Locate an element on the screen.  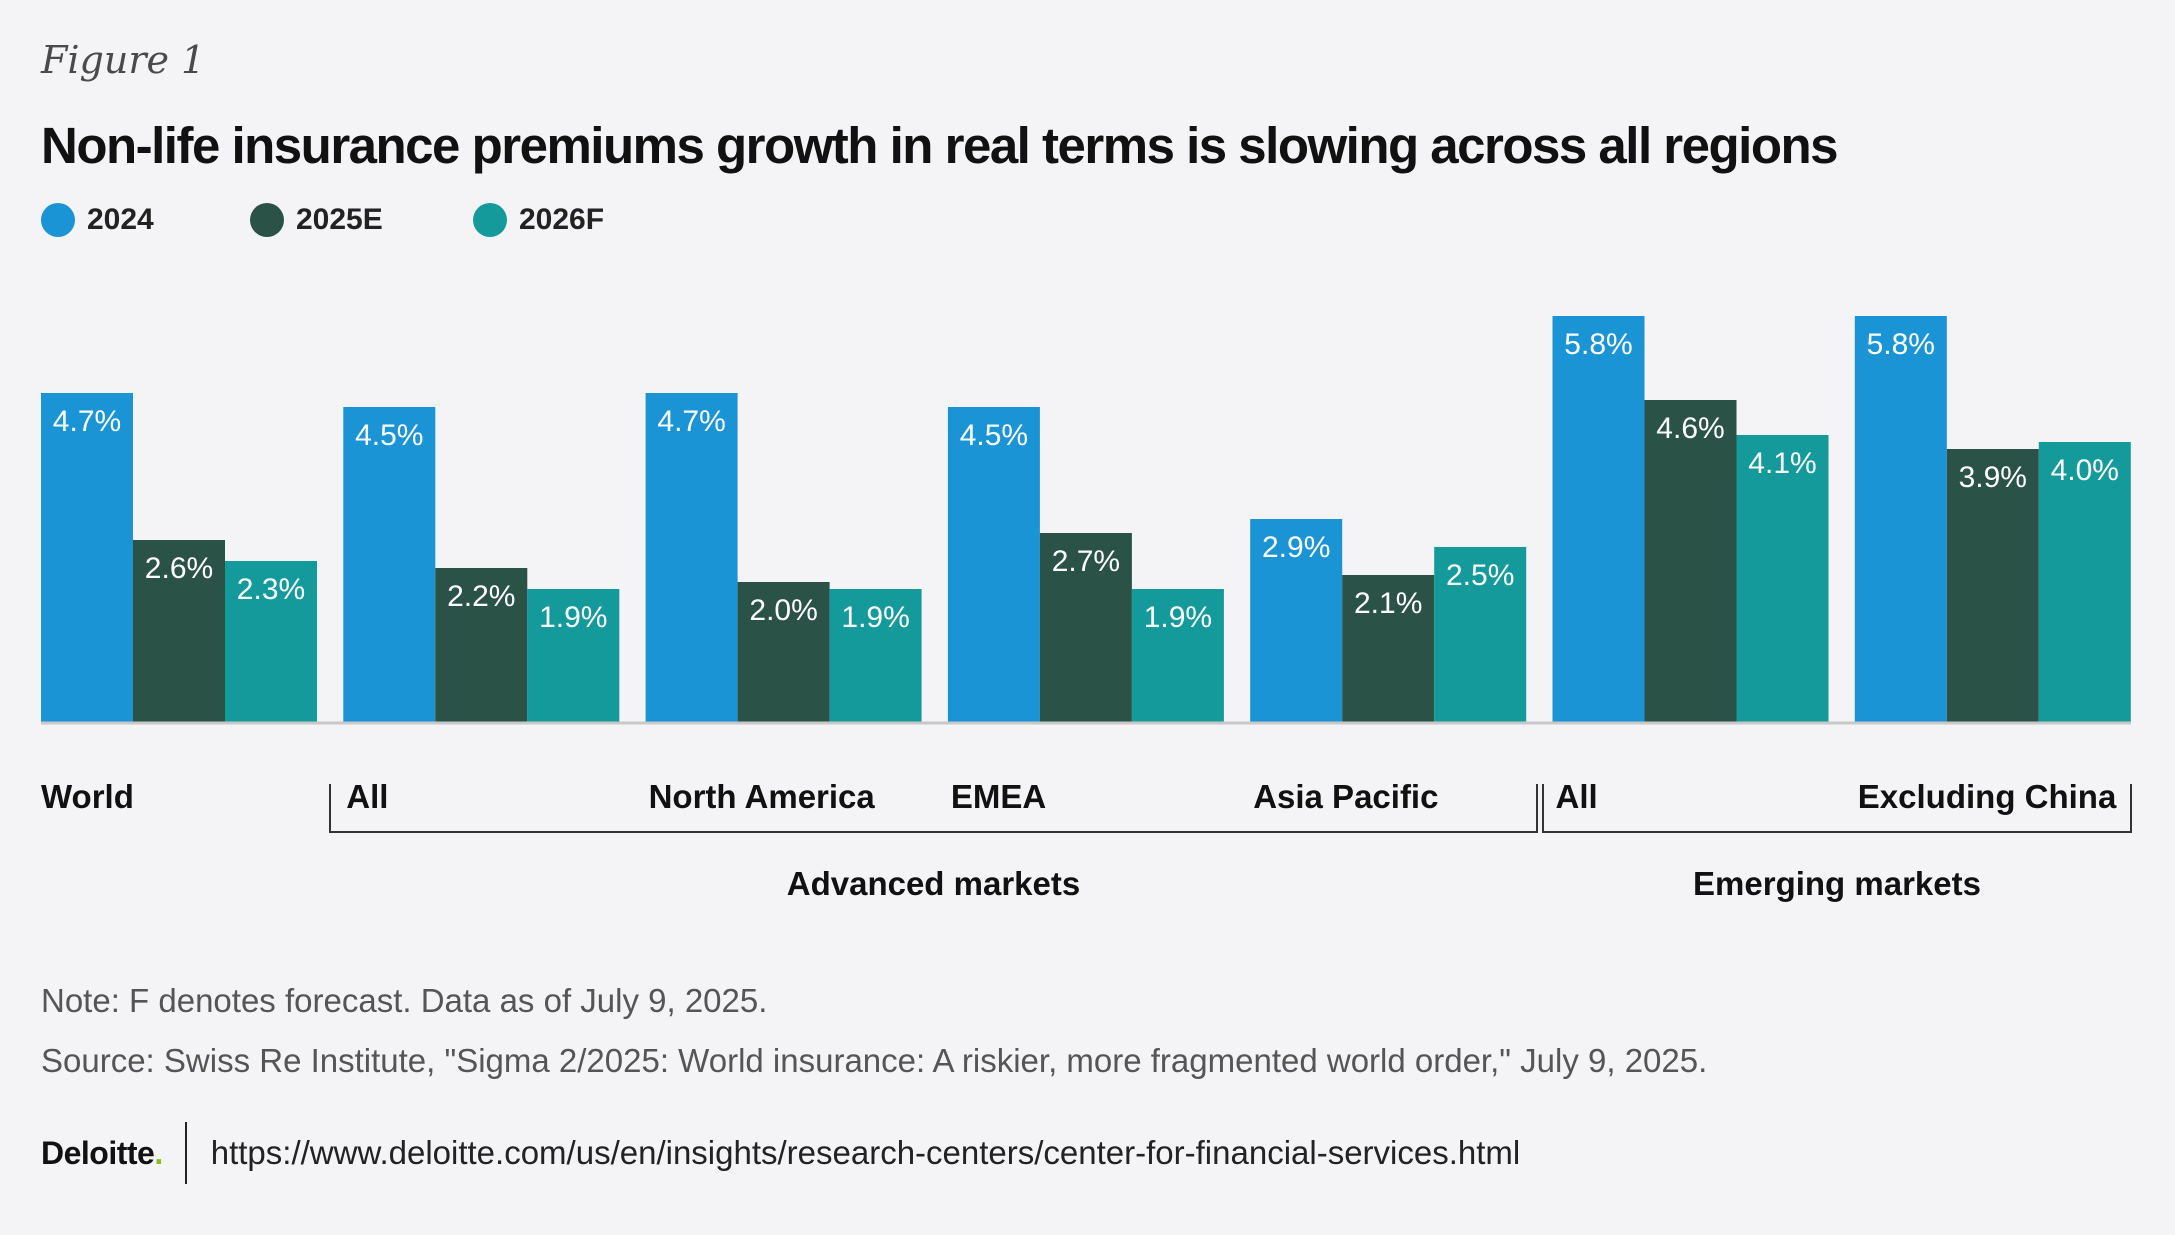
data-label-2025e-0: 2.6% is located at coordinates (179, 568).